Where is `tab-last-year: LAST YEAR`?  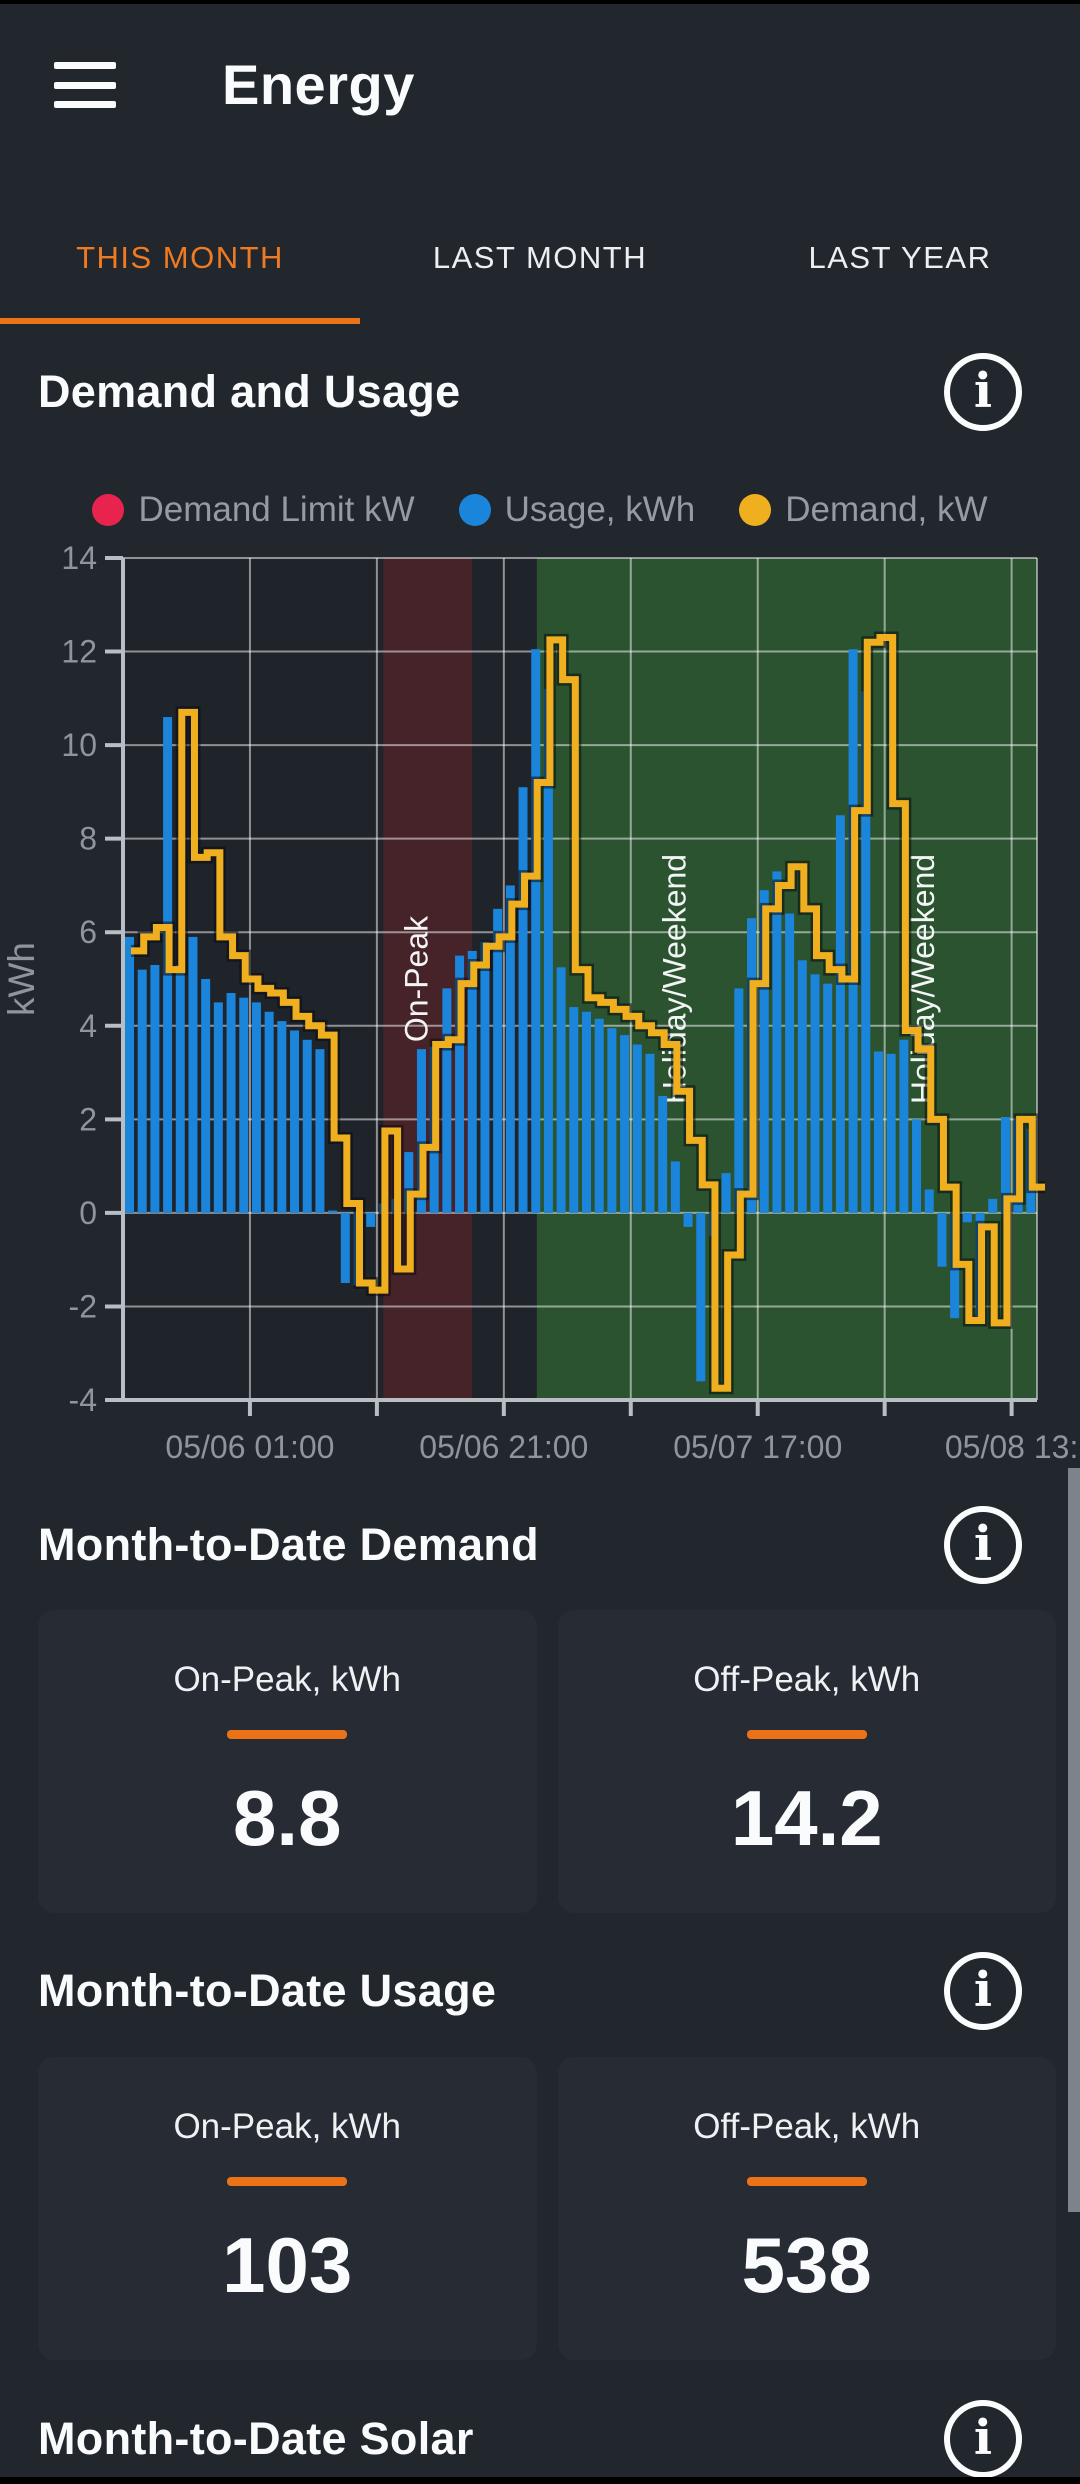
tab-last-year: LAST YEAR is located at coordinates (900, 258).